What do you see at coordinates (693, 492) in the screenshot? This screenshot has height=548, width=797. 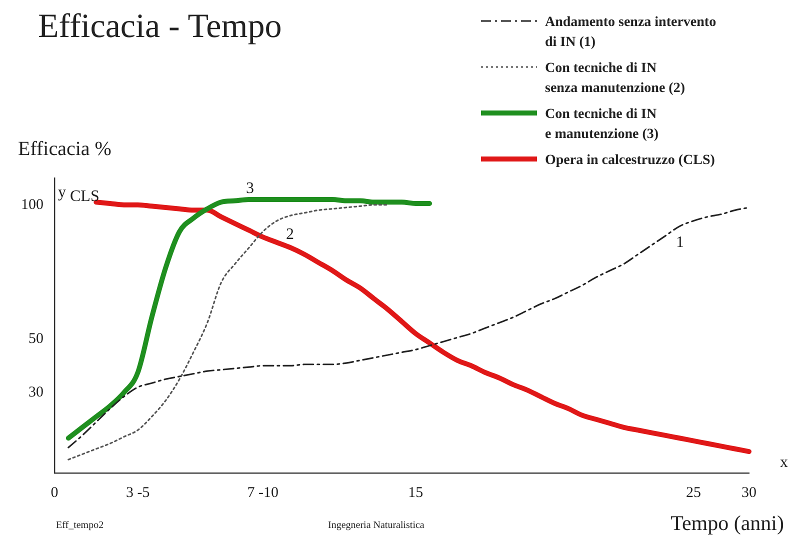 I see `x-tick-label: 25` at bounding box center [693, 492].